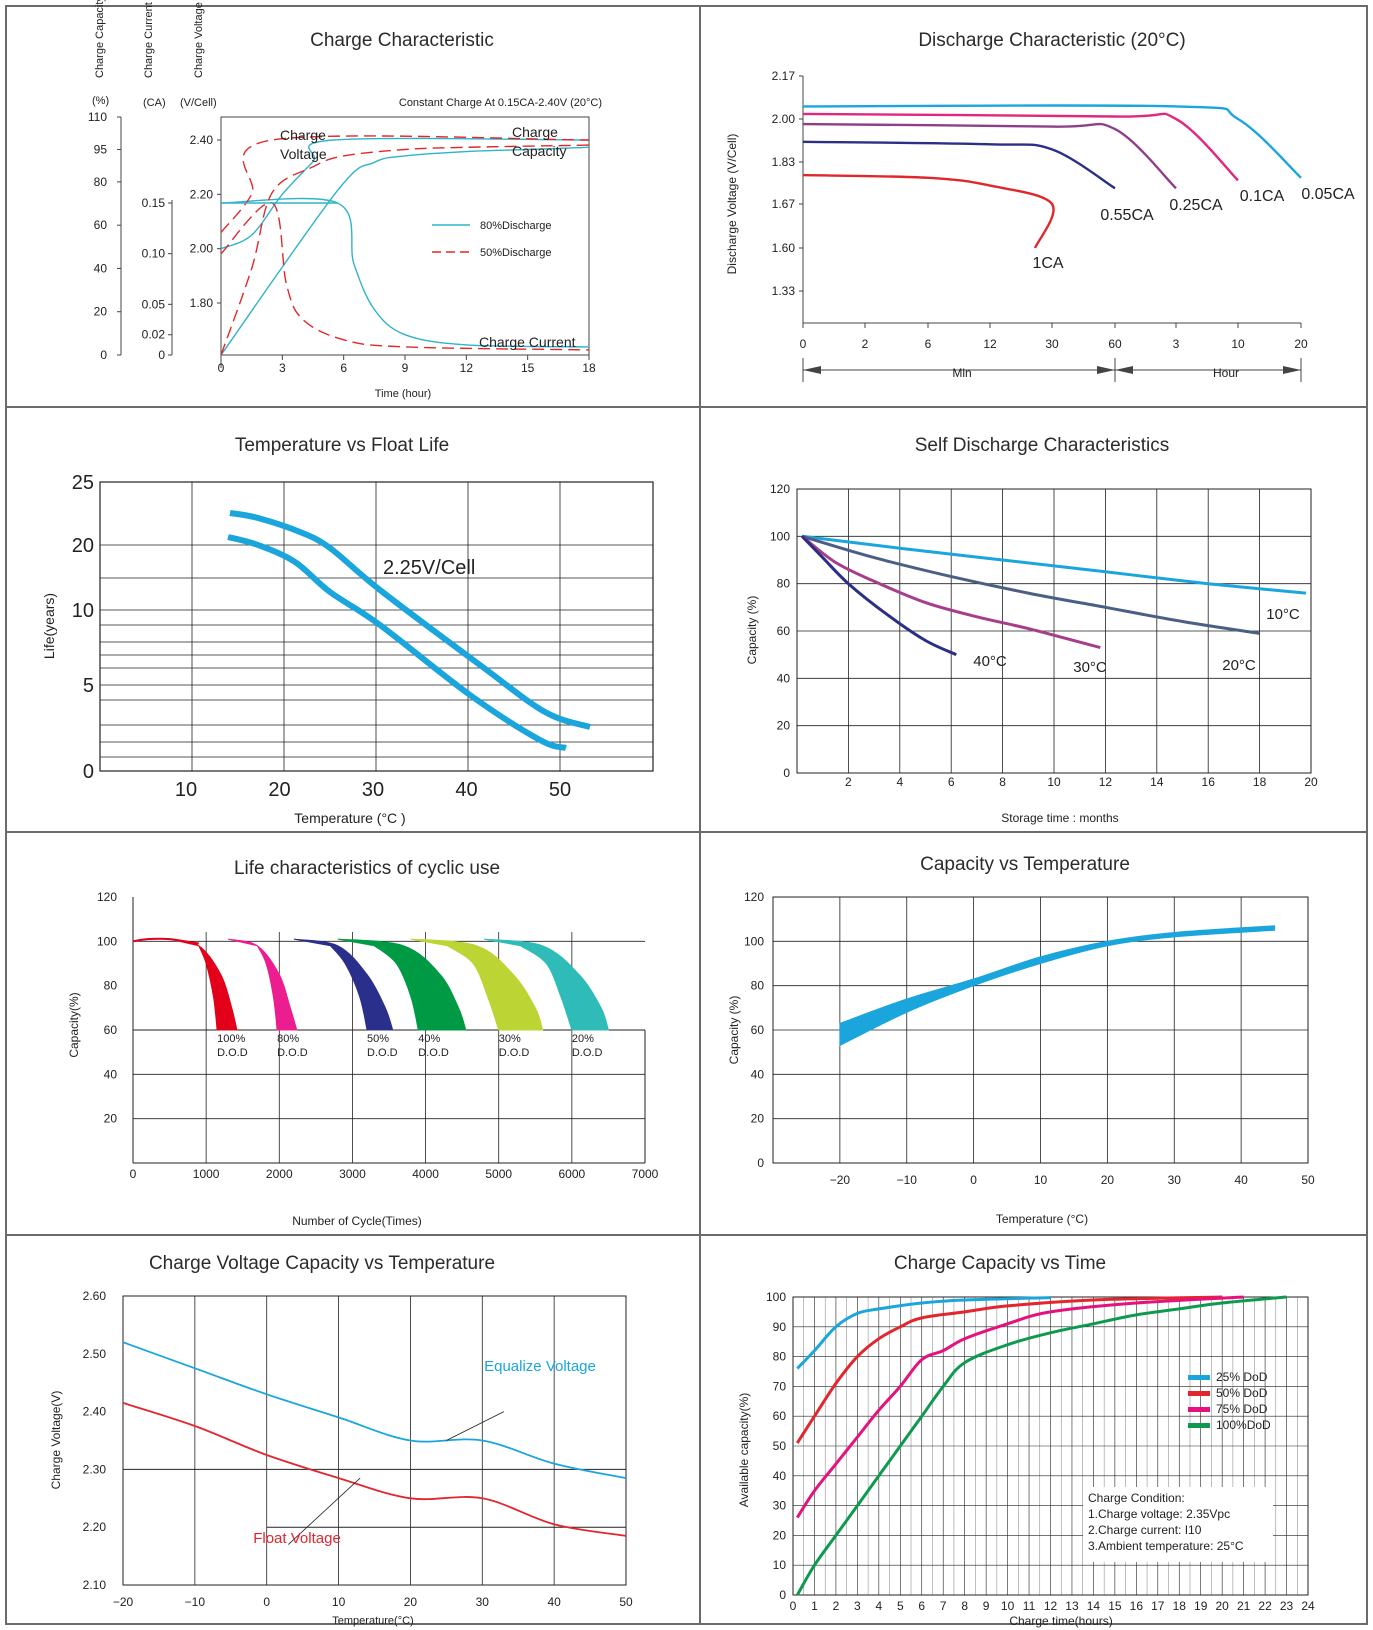  What do you see at coordinates (56, 1440) in the screenshot?
I see `y-axis-label: Charge Voltage(V)` at bounding box center [56, 1440].